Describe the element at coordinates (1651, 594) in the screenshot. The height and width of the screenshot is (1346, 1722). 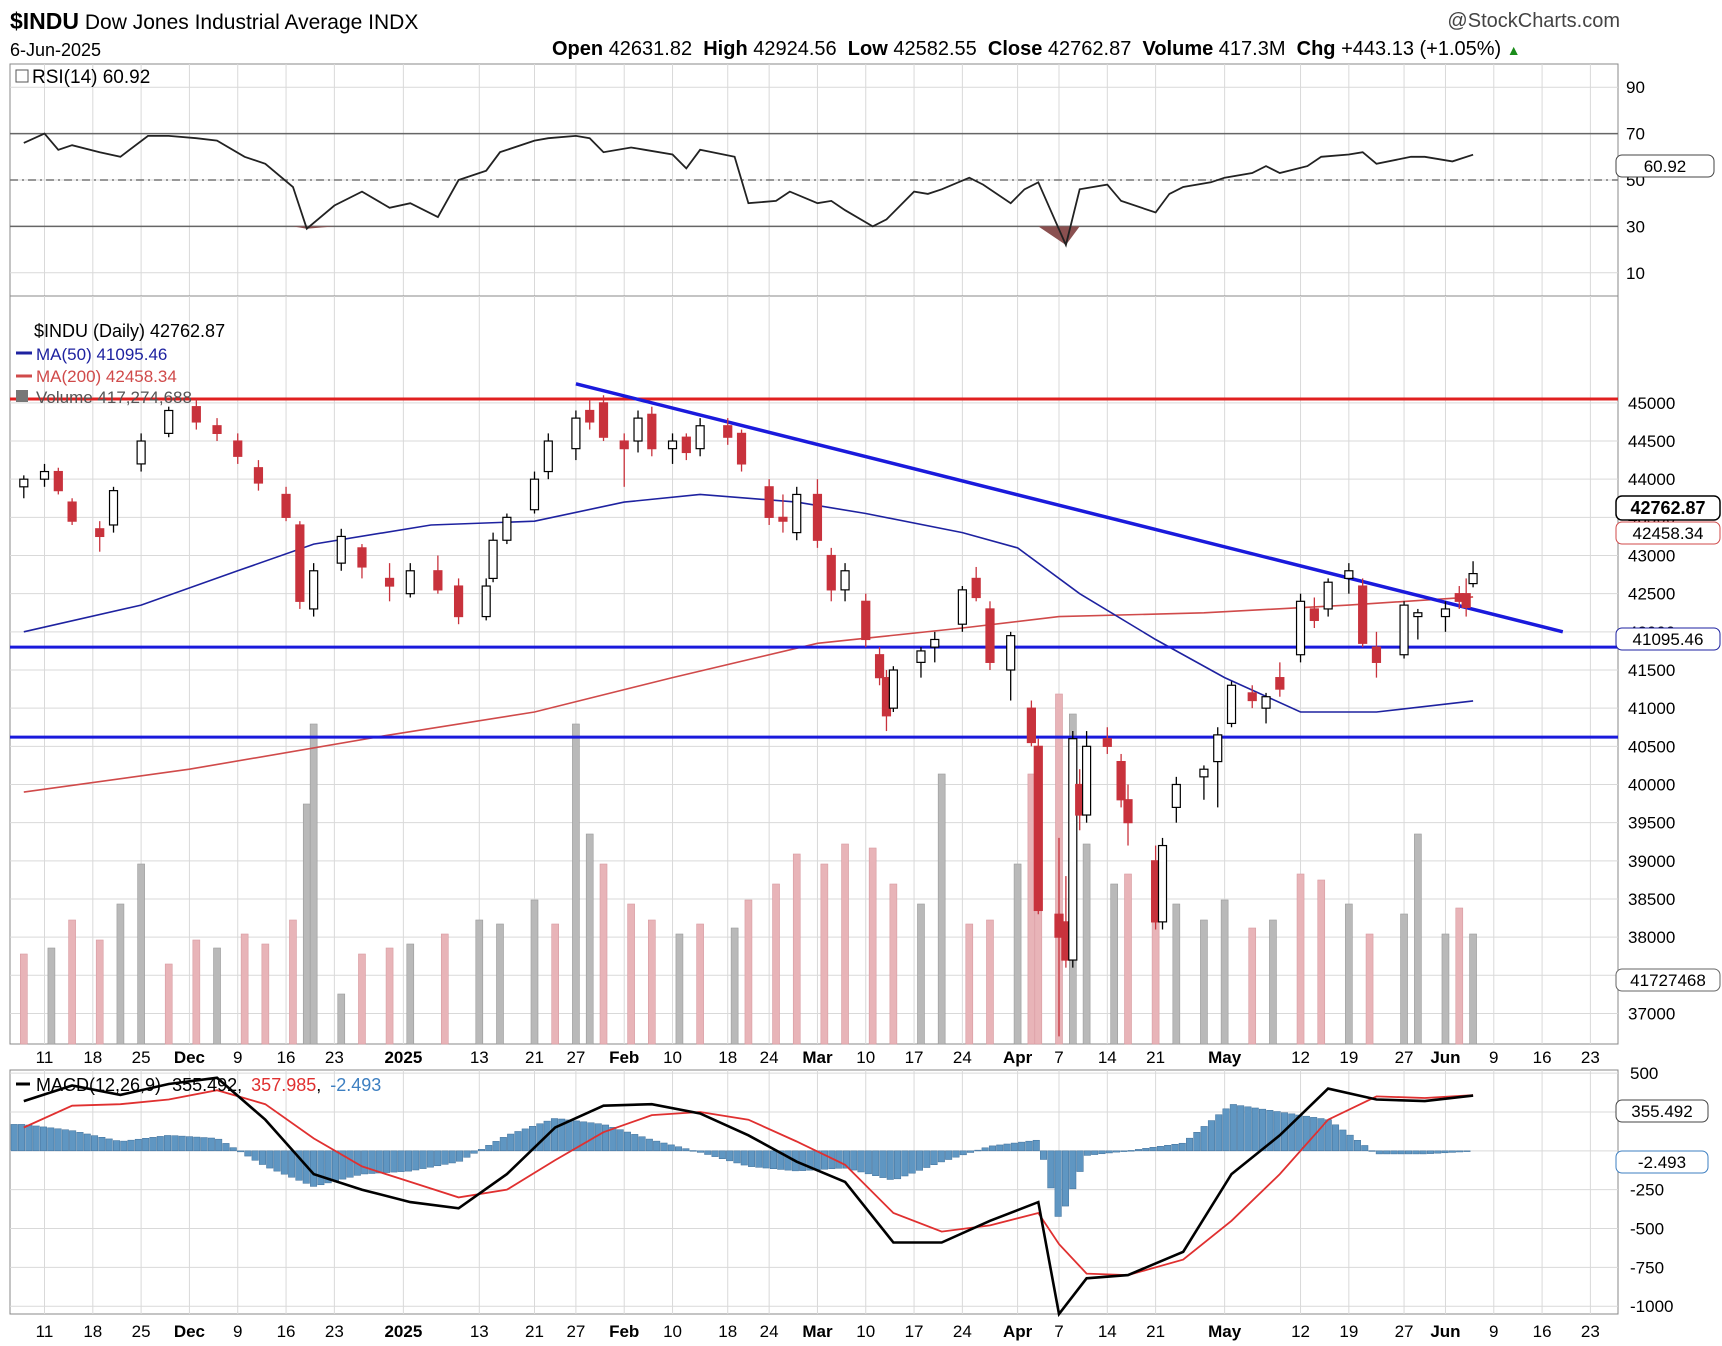
I see `price-tick-label: 42500` at that location.